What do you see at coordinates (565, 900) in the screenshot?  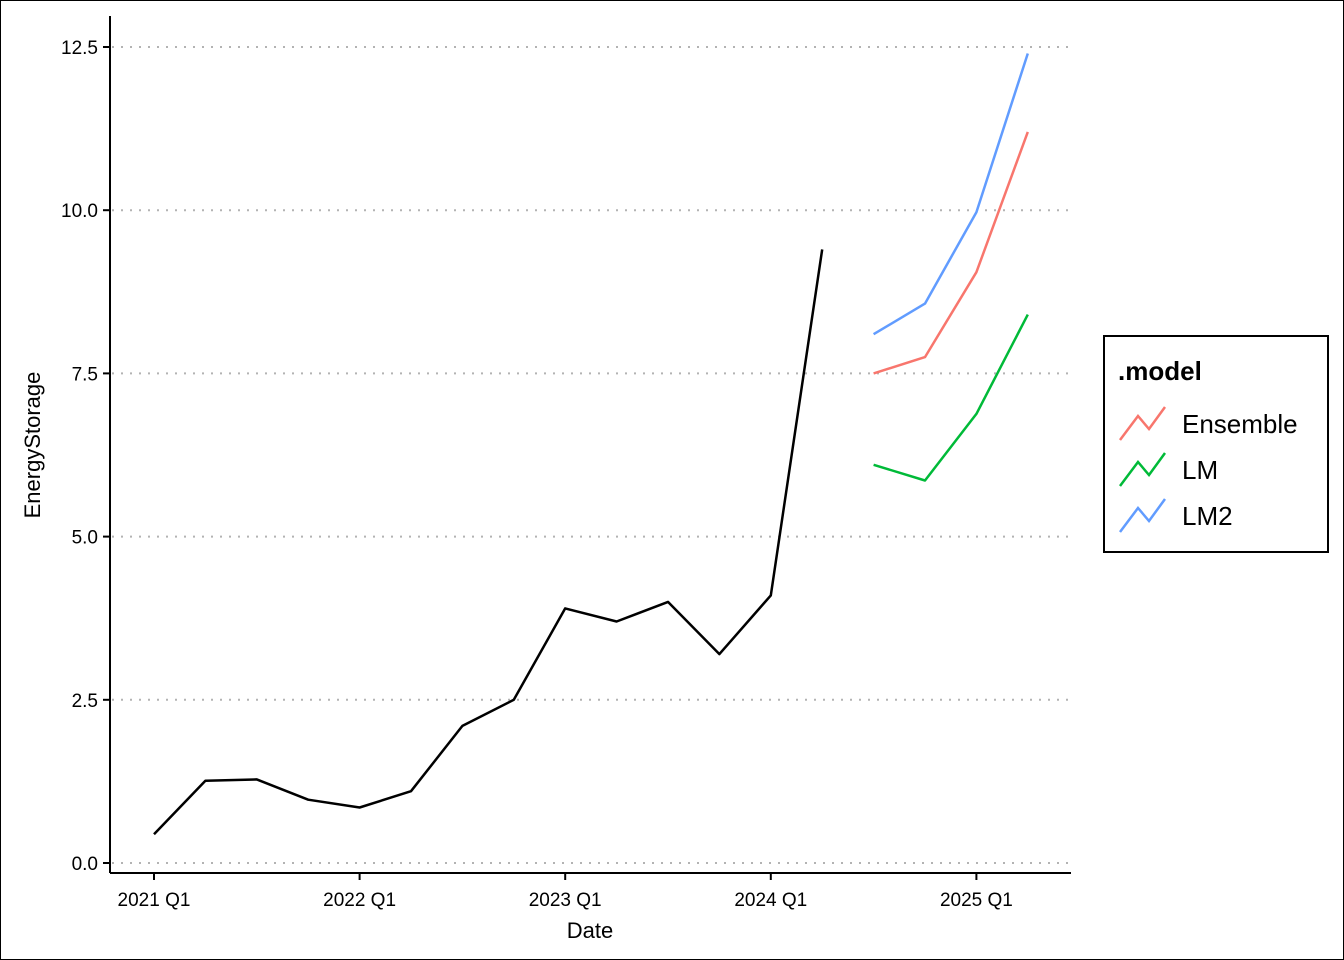 I see `x-tick-label: 2023 Q1` at bounding box center [565, 900].